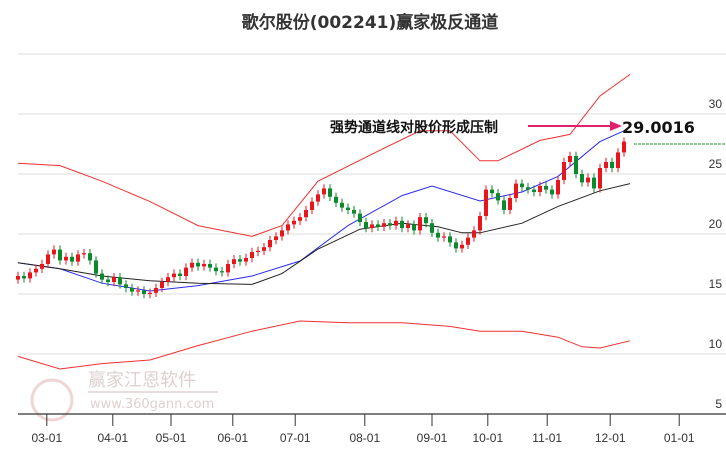  What do you see at coordinates (52, 400) in the screenshot?
I see `watermark-seal-icon` at bounding box center [52, 400].